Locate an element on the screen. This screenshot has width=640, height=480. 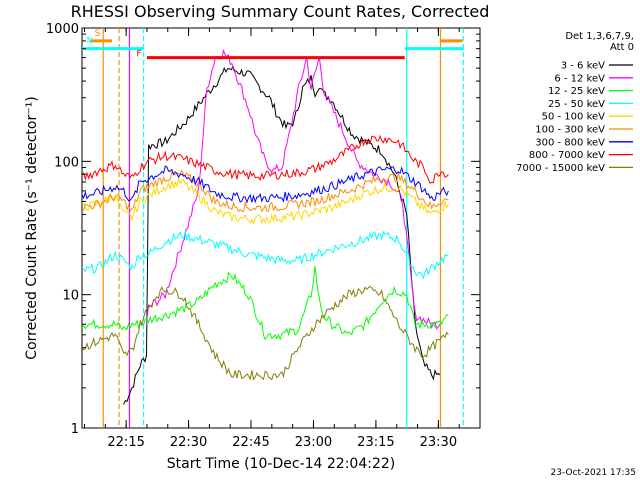
legend-label: 7000 - 15000 keV is located at coordinates (560, 168).